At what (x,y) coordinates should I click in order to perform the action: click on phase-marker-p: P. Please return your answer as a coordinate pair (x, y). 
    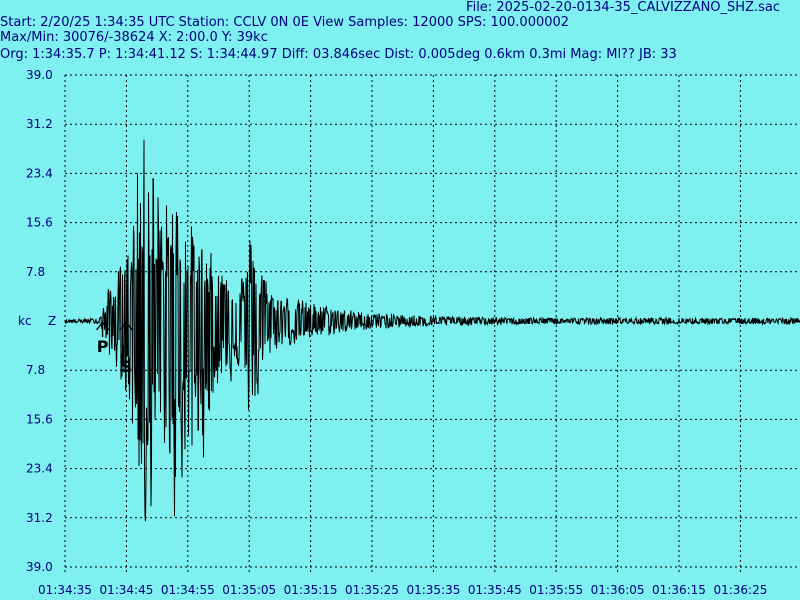
    Looking at the image, I should click on (103, 338).